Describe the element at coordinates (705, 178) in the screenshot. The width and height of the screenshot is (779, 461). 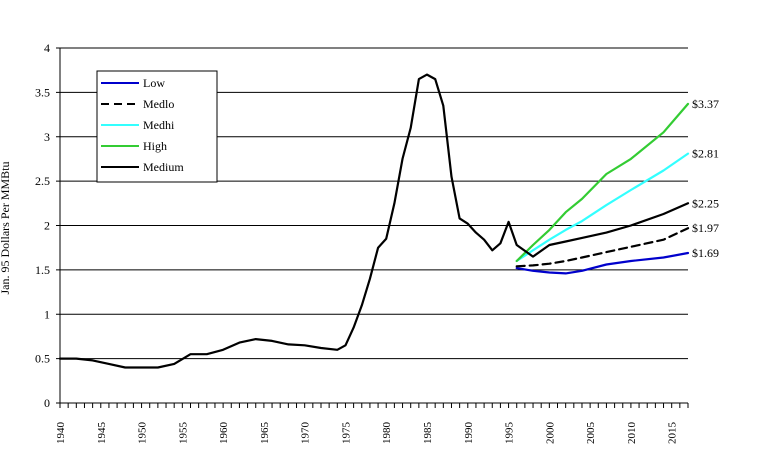
I see `end-value-labels: $3.37 $2.81 $2.25 $1.97 $1.69` at that location.